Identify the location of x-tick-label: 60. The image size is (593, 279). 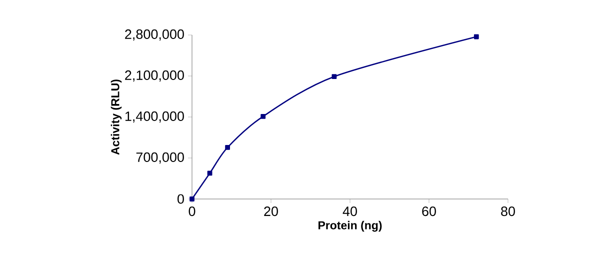
(429, 211).